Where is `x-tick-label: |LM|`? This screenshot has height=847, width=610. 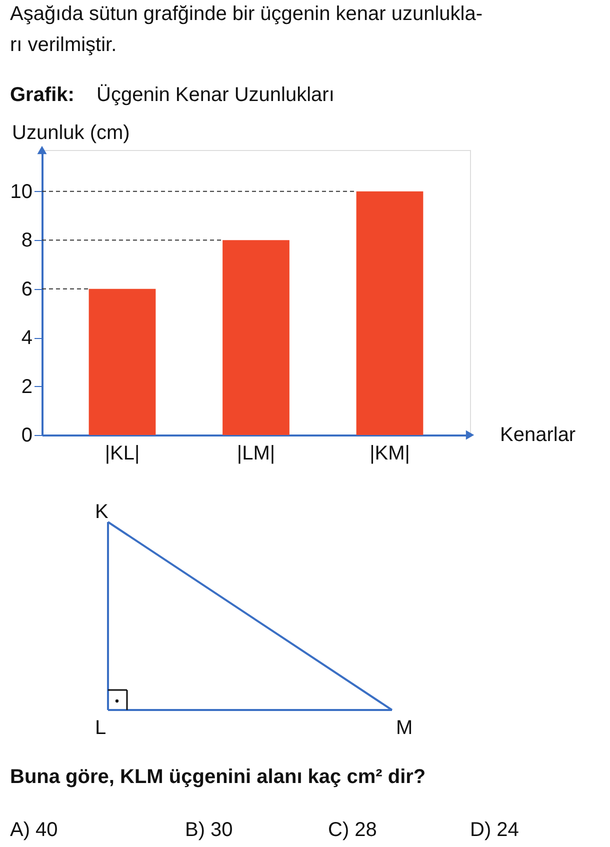 x-tick-label: |LM| is located at coordinates (256, 453).